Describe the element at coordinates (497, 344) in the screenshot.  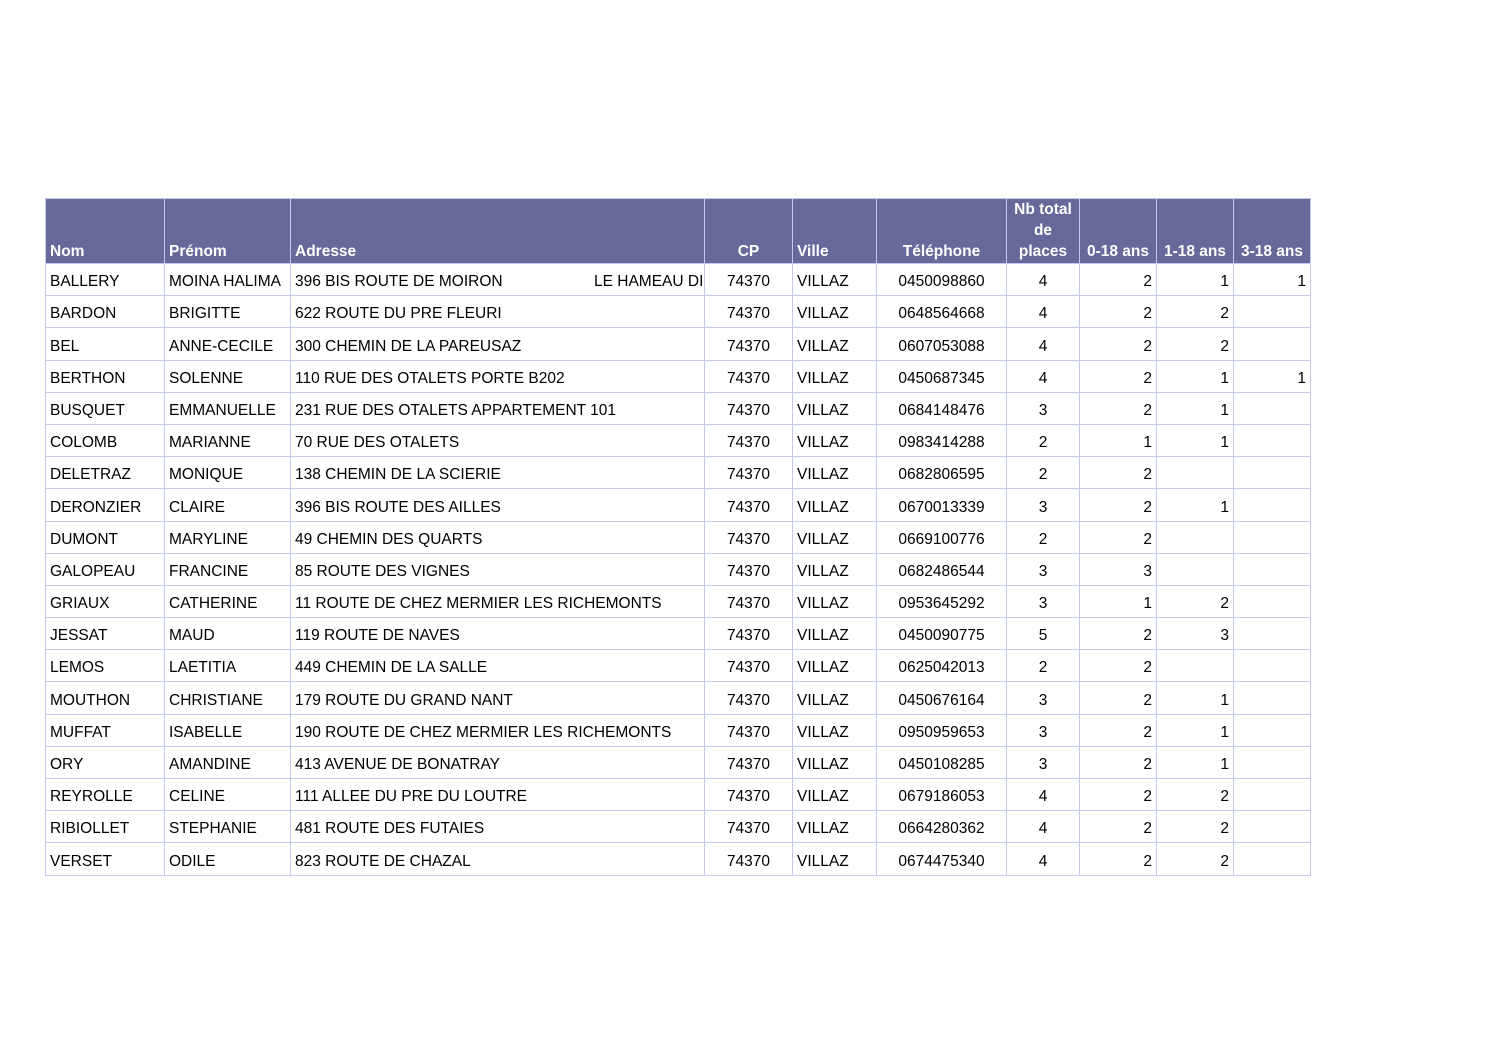
I see `cell-adresse: 300 CHEMIN DE LA PAREUSAZ` at that location.